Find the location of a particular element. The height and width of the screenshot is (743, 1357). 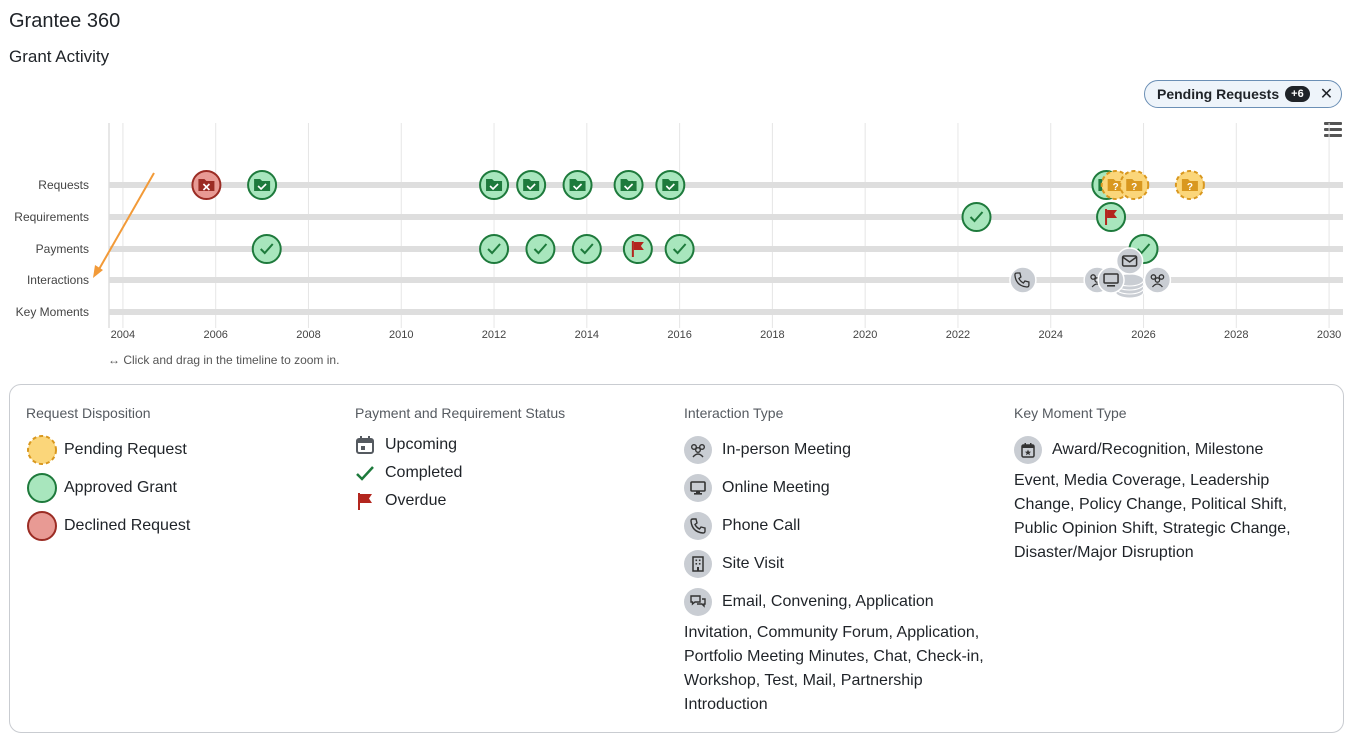

legend-item-declined: Declined Request is located at coordinates (176, 526).